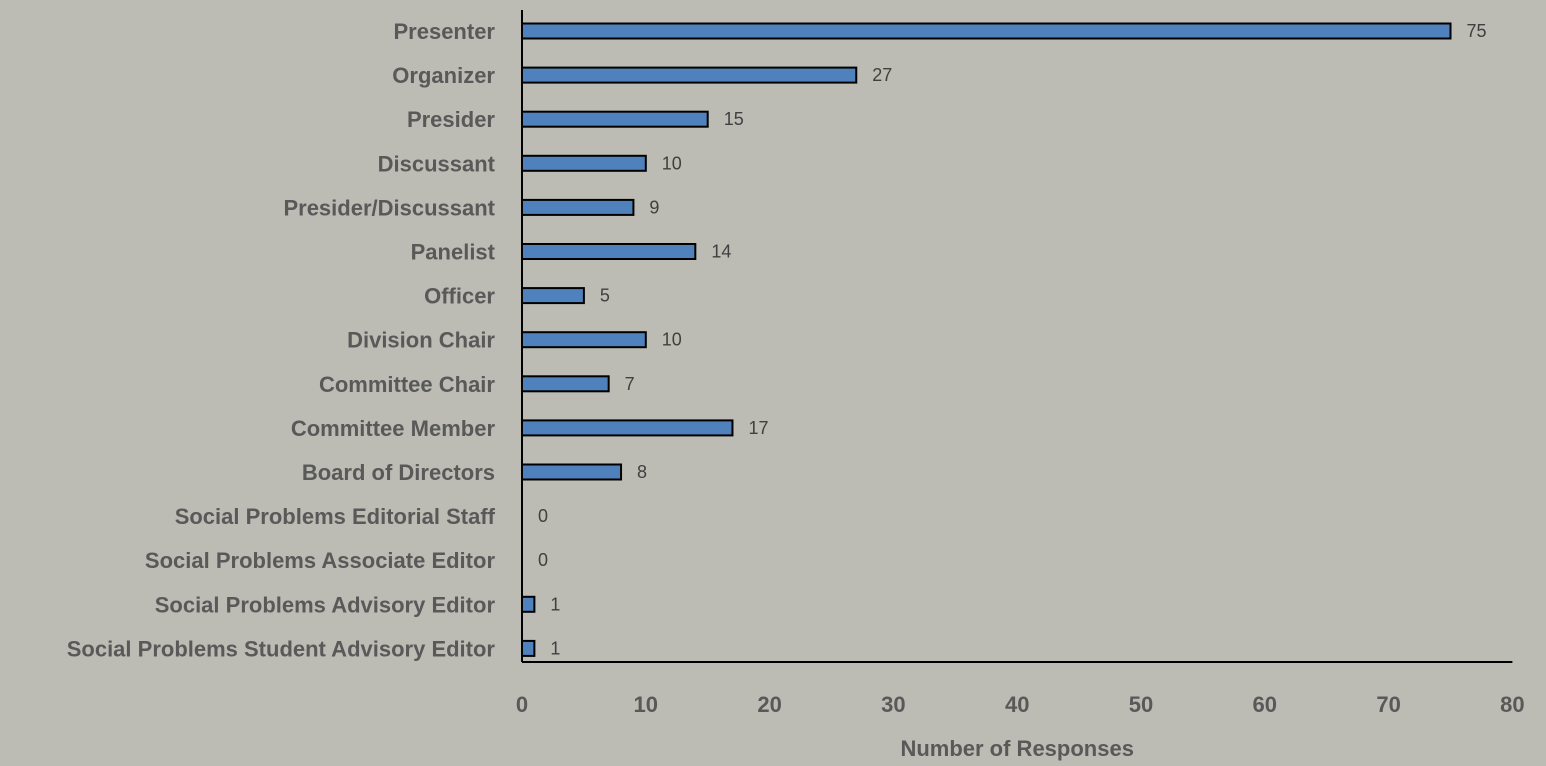 This screenshot has height=766, width=1546. I want to click on bar-social-problems-advisory-editor, so click(528, 604).